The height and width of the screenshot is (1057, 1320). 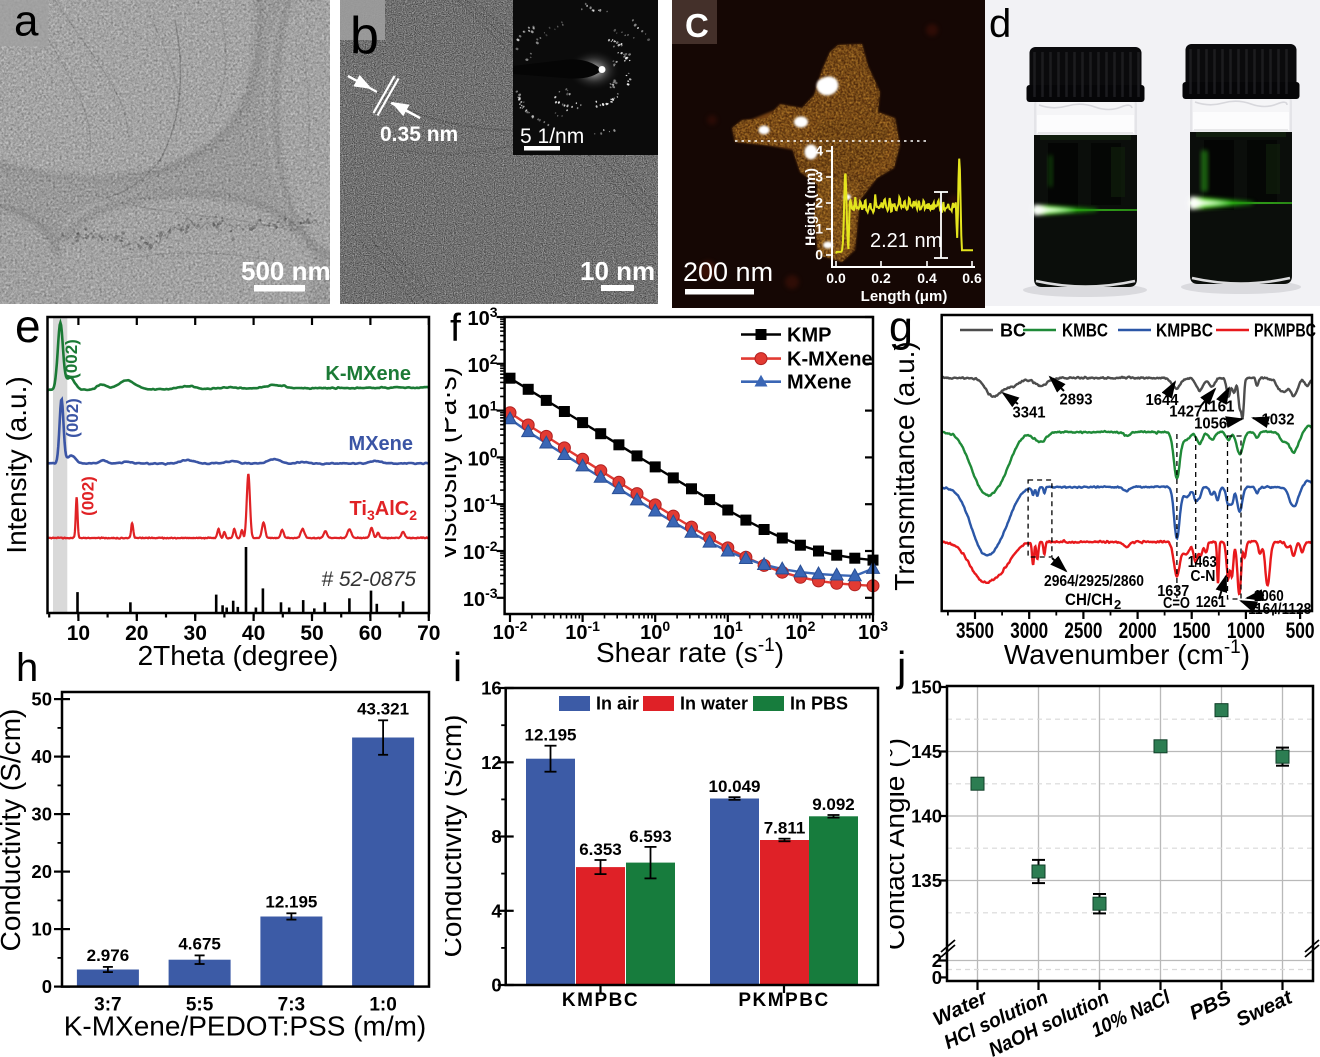 I want to click on svg-text: 1060, so click(x=1269, y=596).